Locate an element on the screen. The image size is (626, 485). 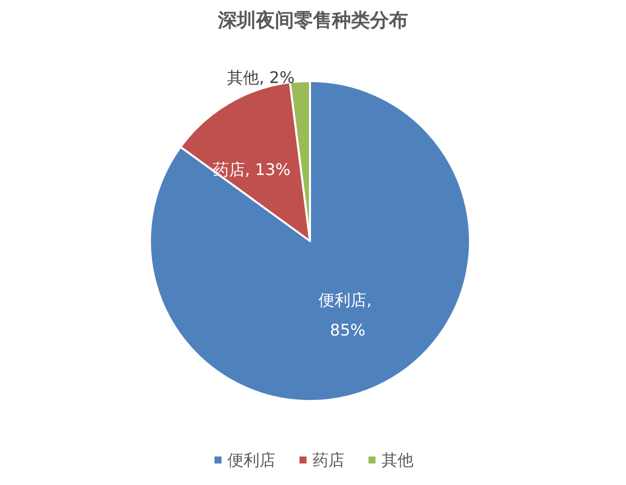
data-label: 其他, 2% is located at coordinates (261, 77).